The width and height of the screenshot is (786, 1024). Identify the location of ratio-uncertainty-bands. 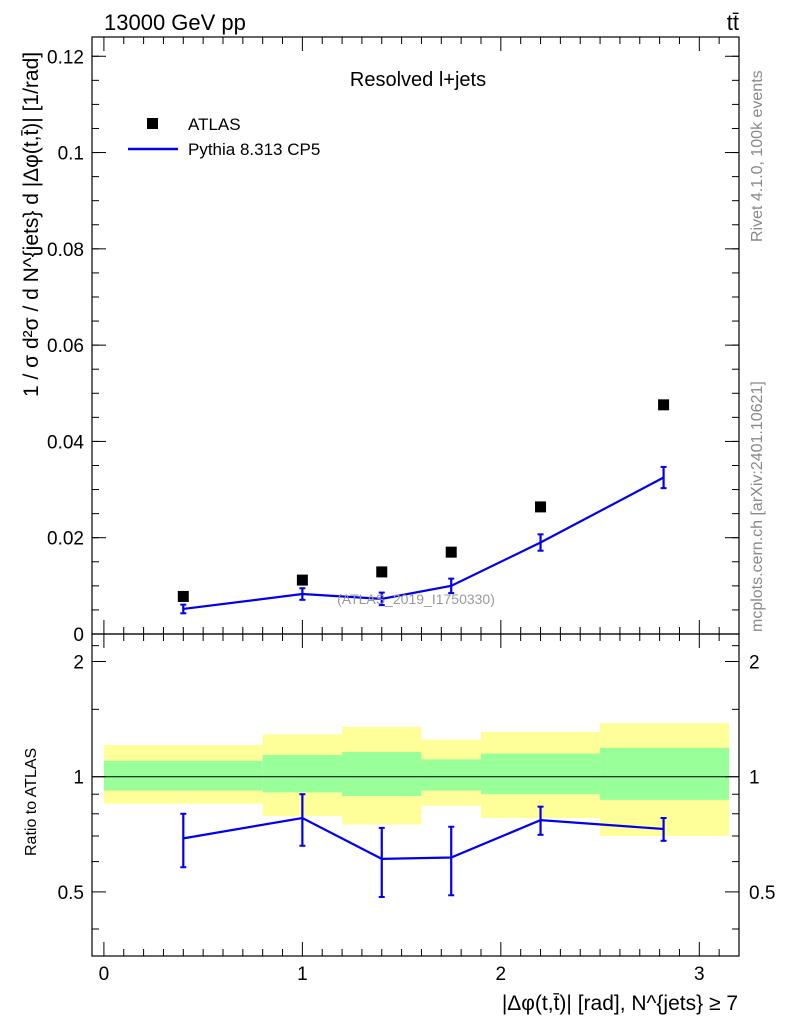
(416, 779).